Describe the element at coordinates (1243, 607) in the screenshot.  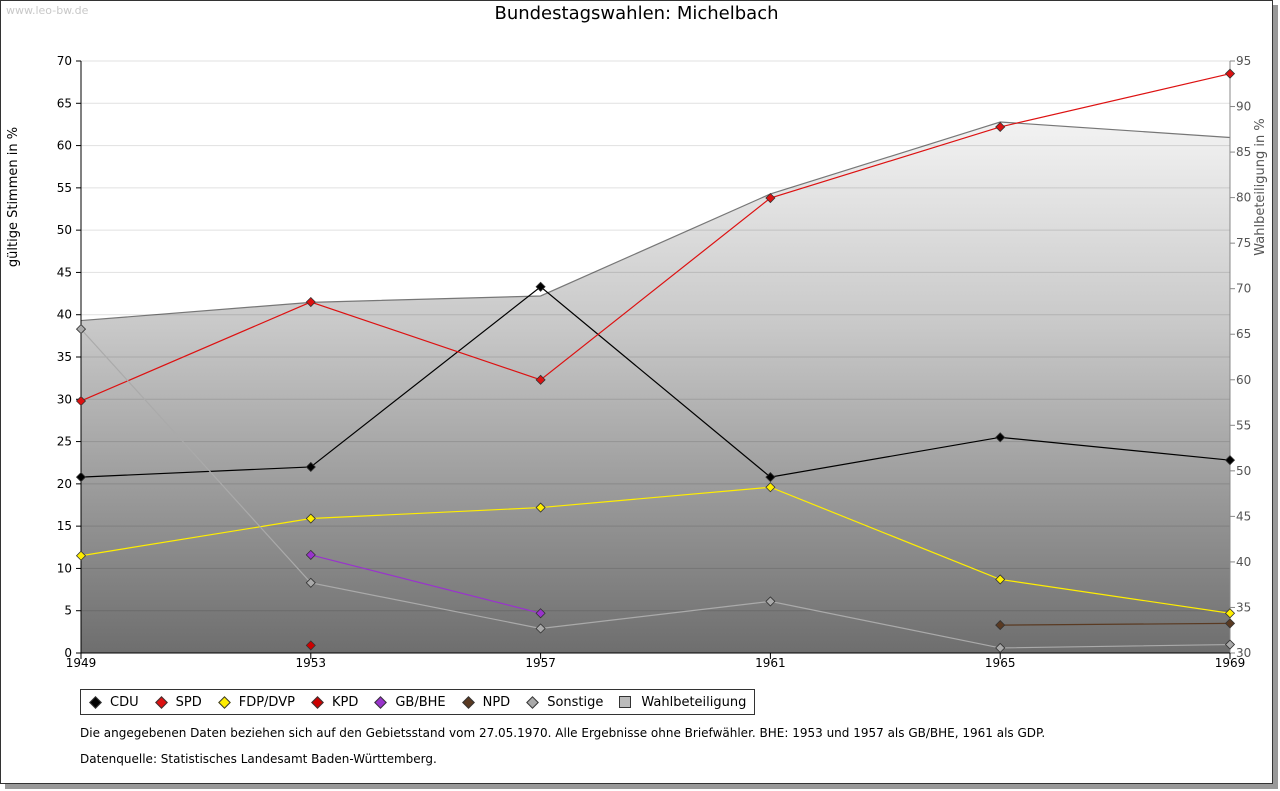
I see `y-right-tick-label-35: 35` at that location.